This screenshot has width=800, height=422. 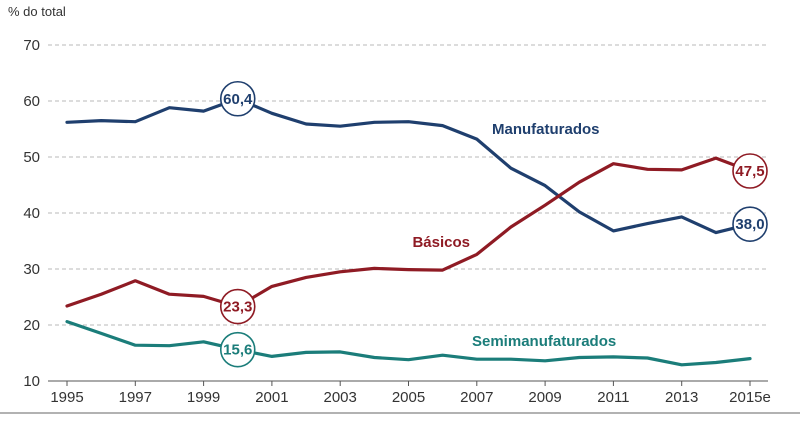 I want to click on x-tick-label: 2003, so click(x=340, y=397).